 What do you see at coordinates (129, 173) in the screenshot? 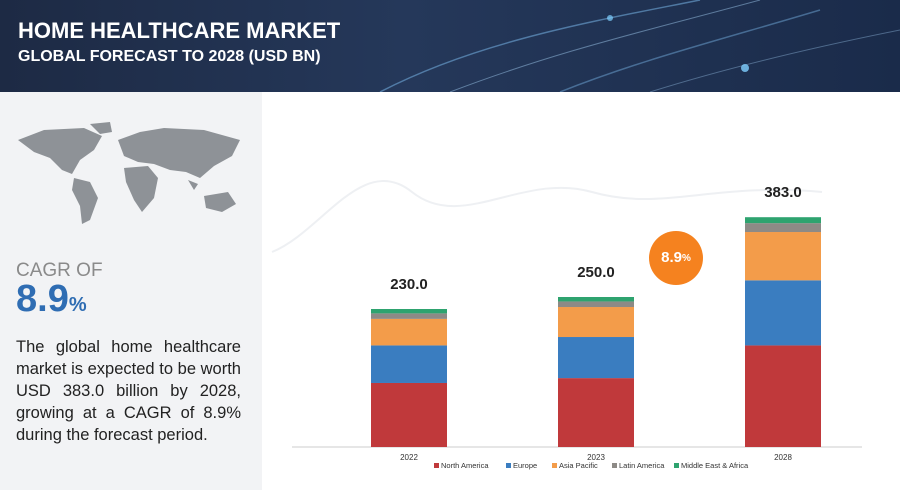
I see `world-map` at bounding box center [129, 173].